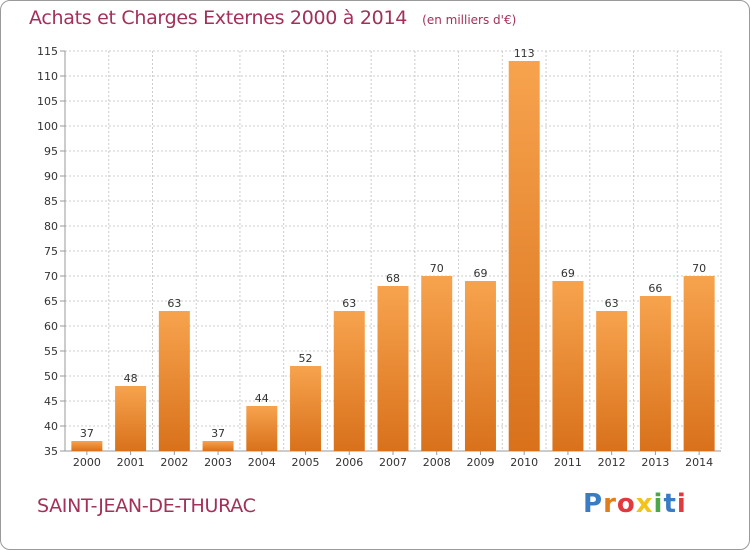 The width and height of the screenshot is (750, 550). What do you see at coordinates (51, 451) in the screenshot?
I see `y-tick-label: 35` at bounding box center [51, 451].